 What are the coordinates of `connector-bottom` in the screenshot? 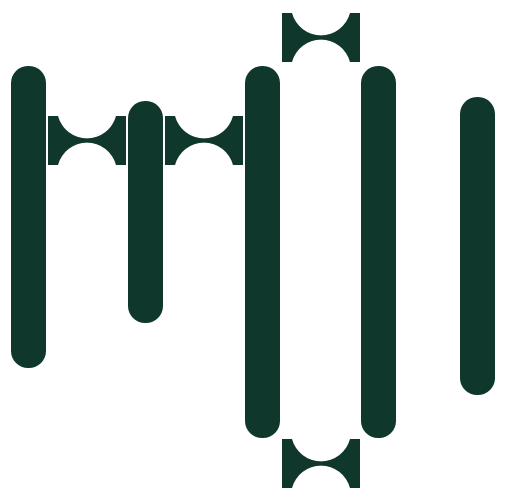 It's located at (321, 463).